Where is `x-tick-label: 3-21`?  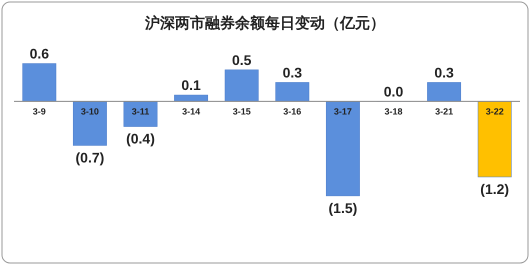 x-tick-label: 3-21 is located at coordinates (444, 111).